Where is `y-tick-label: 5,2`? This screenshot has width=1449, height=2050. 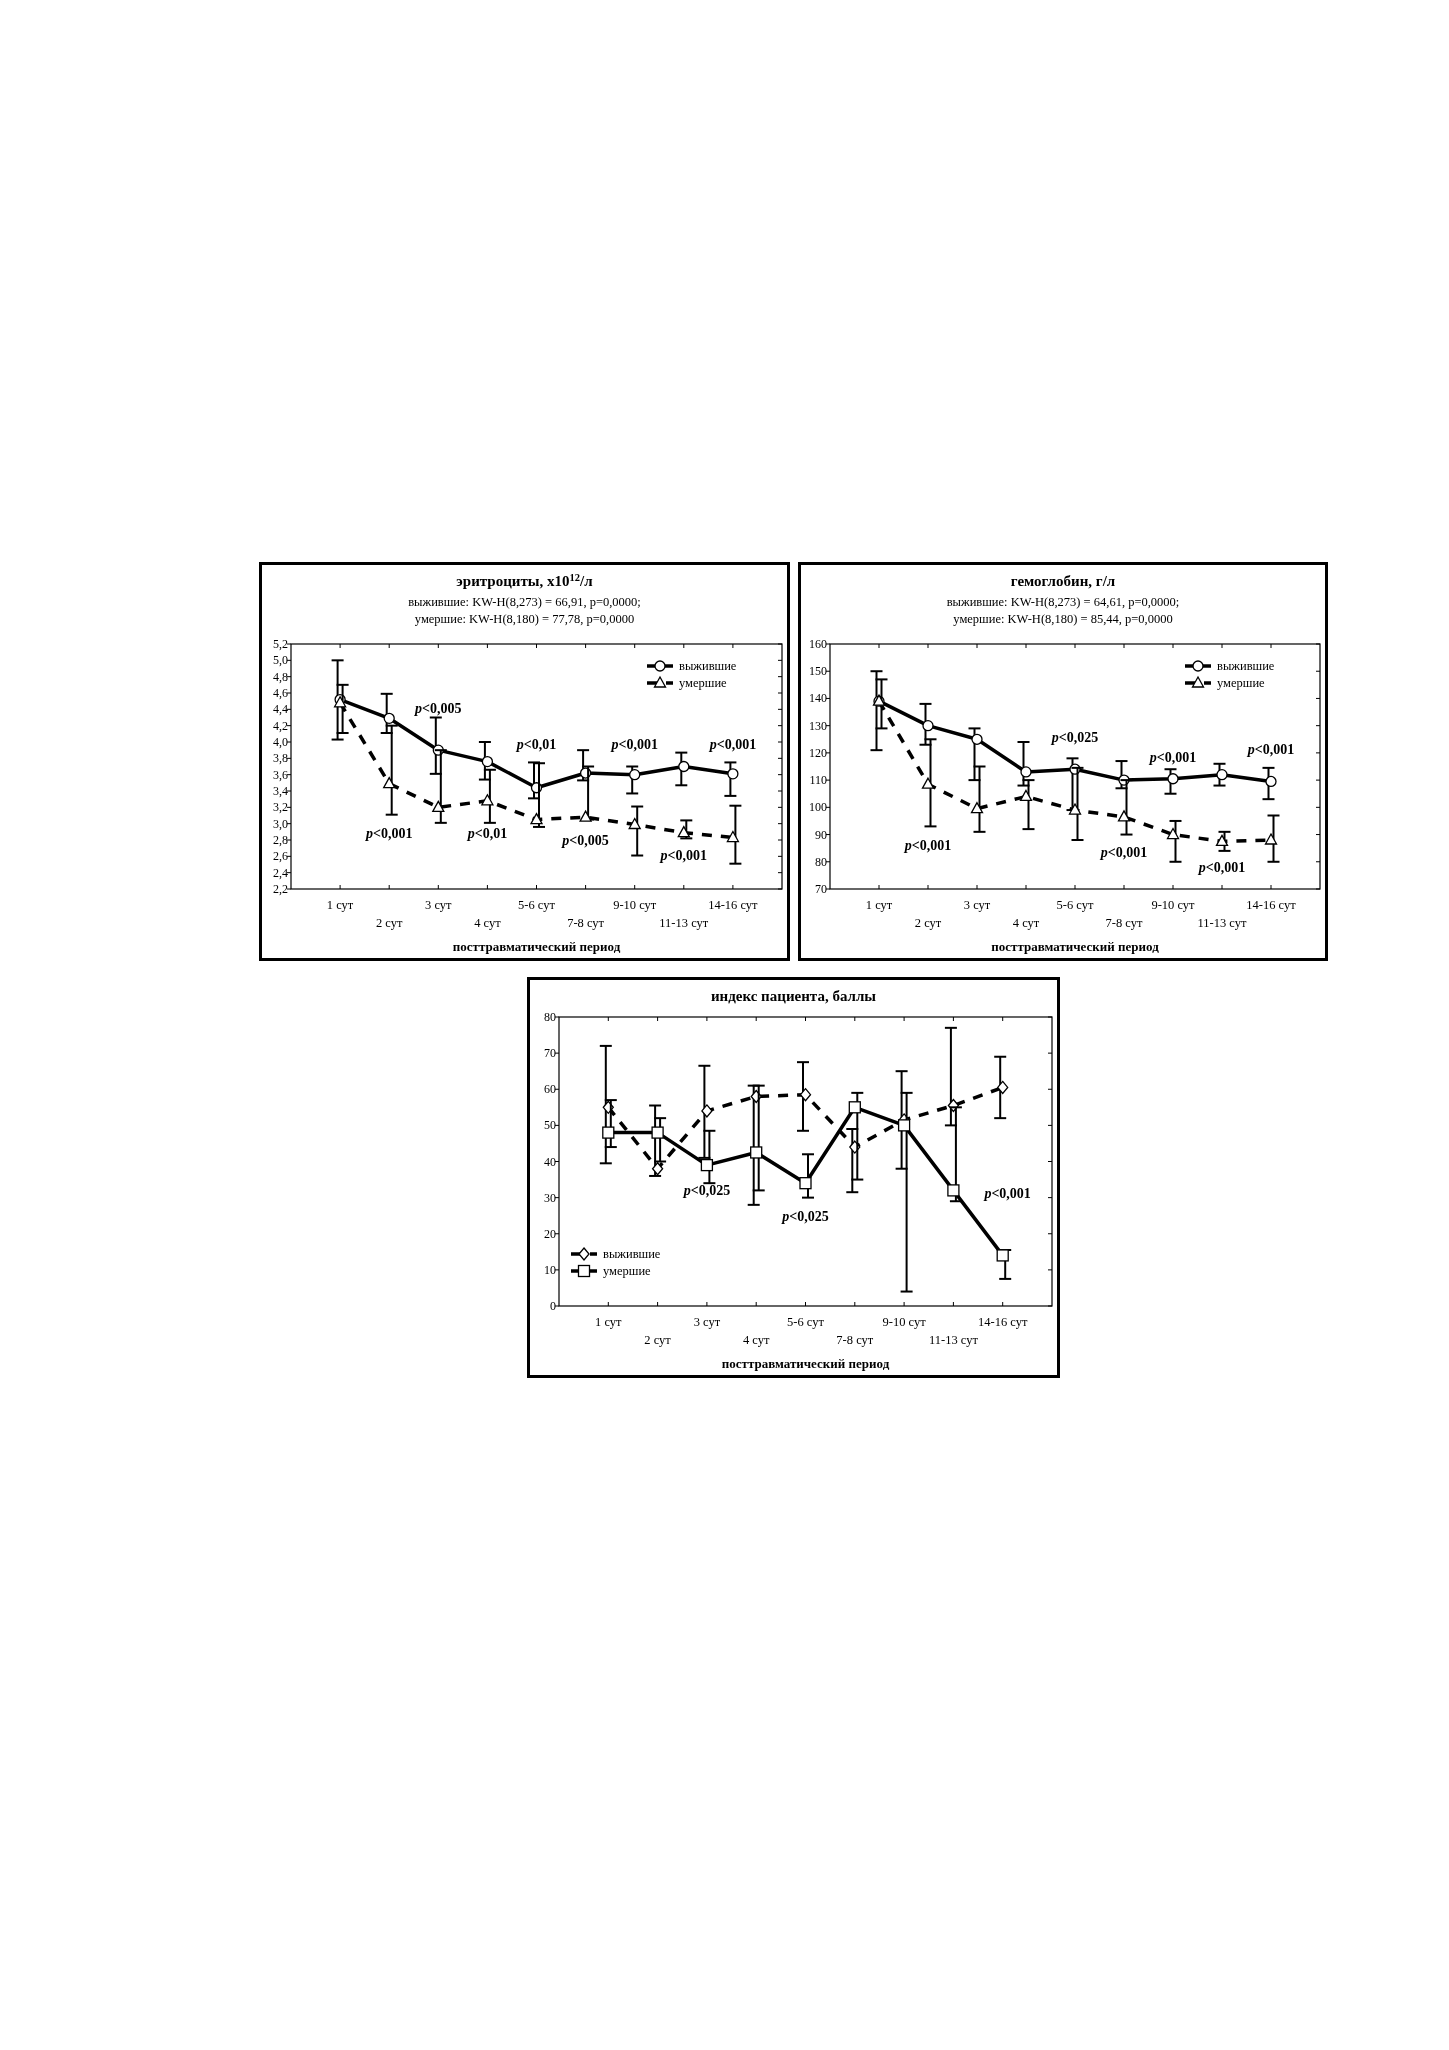 y-tick-label: 5,2 is located at coordinates (280, 644).